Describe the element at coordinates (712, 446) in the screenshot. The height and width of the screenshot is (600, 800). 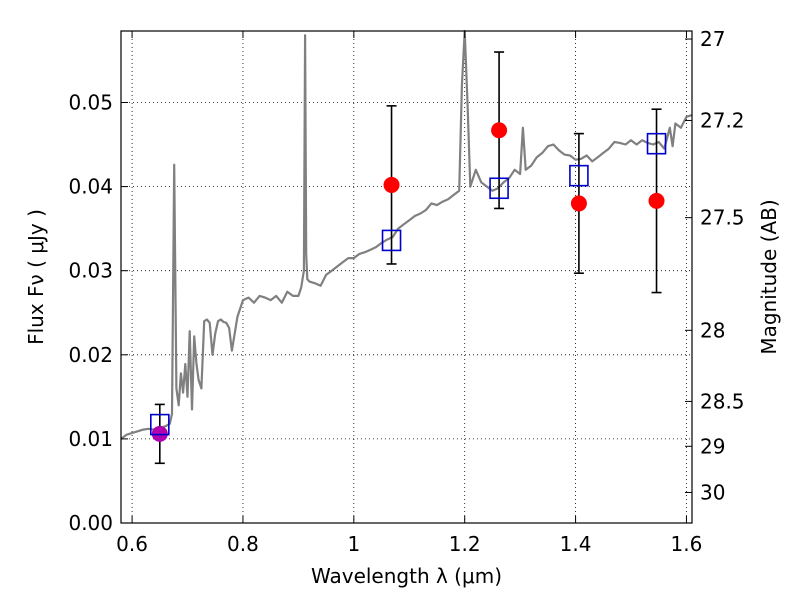
I see `right-tick-label: 29` at that location.